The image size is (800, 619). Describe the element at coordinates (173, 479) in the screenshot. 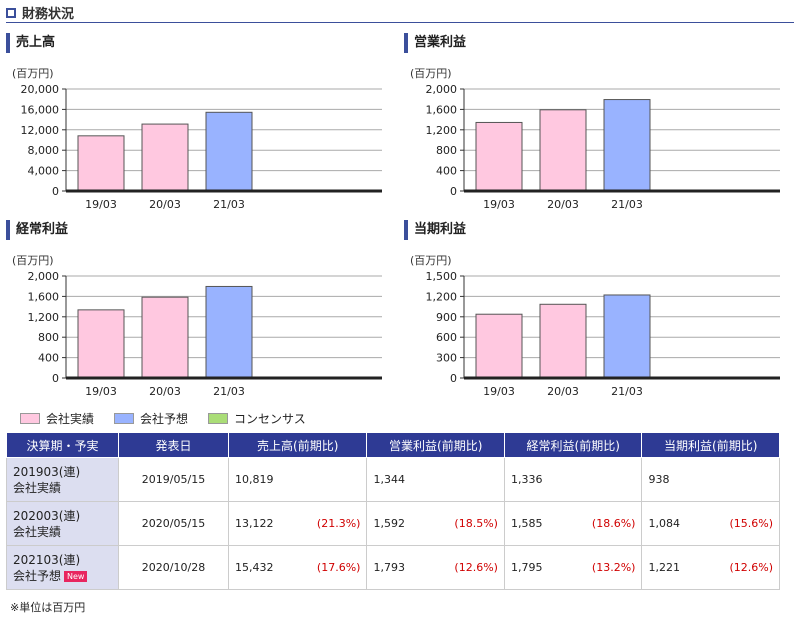

I see `row-date: 2019/05/15` at that location.